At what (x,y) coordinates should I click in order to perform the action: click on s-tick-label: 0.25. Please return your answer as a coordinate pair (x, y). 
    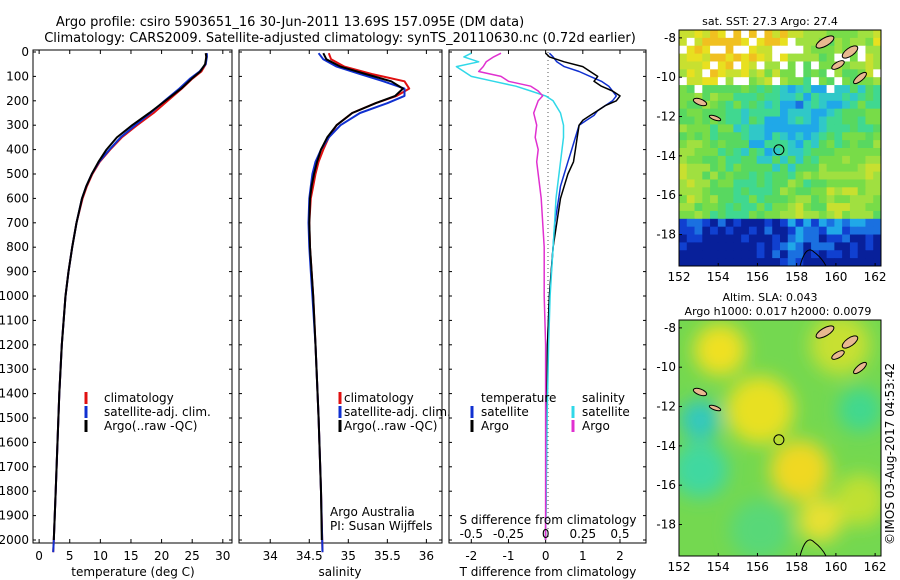
    Looking at the image, I should click on (582, 534).